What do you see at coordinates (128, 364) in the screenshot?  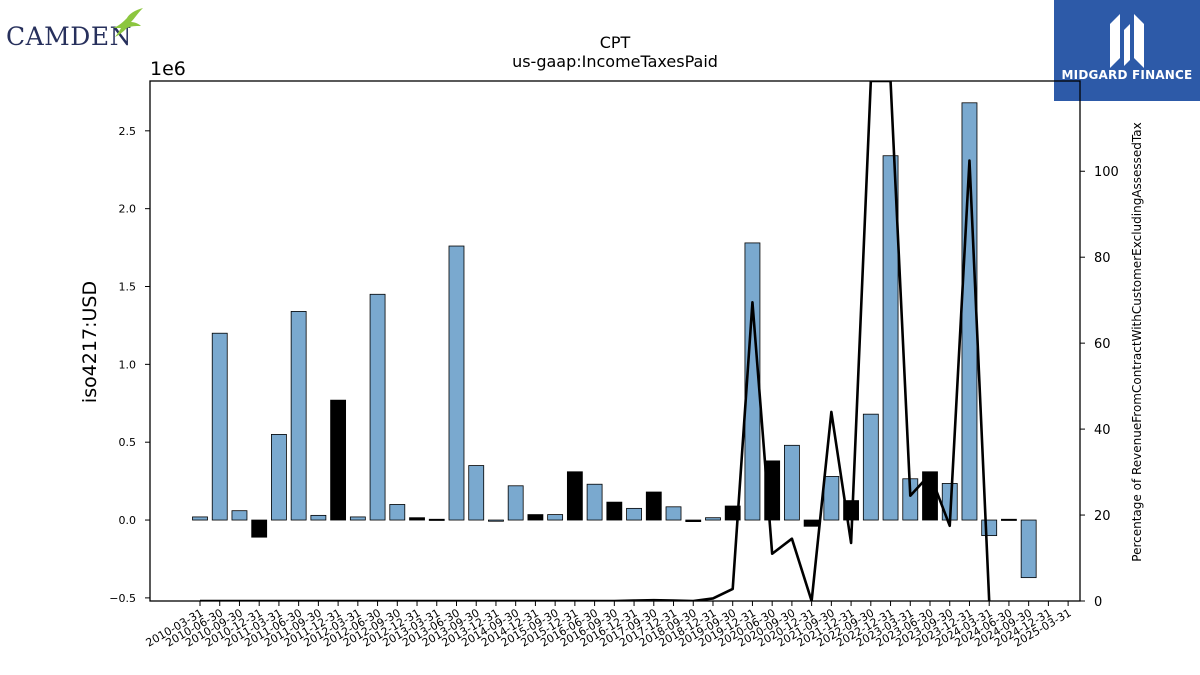 I see `y-tick-label: 1.0` at bounding box center [128, 364].